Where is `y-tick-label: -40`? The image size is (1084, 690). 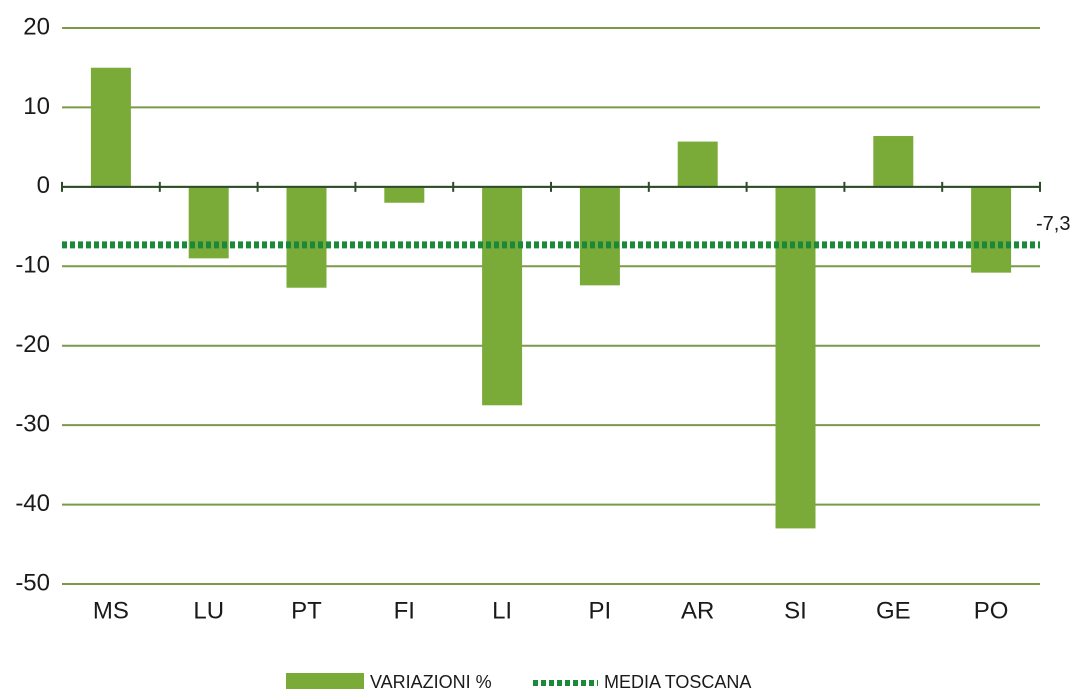 y-tick-label: -40 is located at coordinates (32, 503).